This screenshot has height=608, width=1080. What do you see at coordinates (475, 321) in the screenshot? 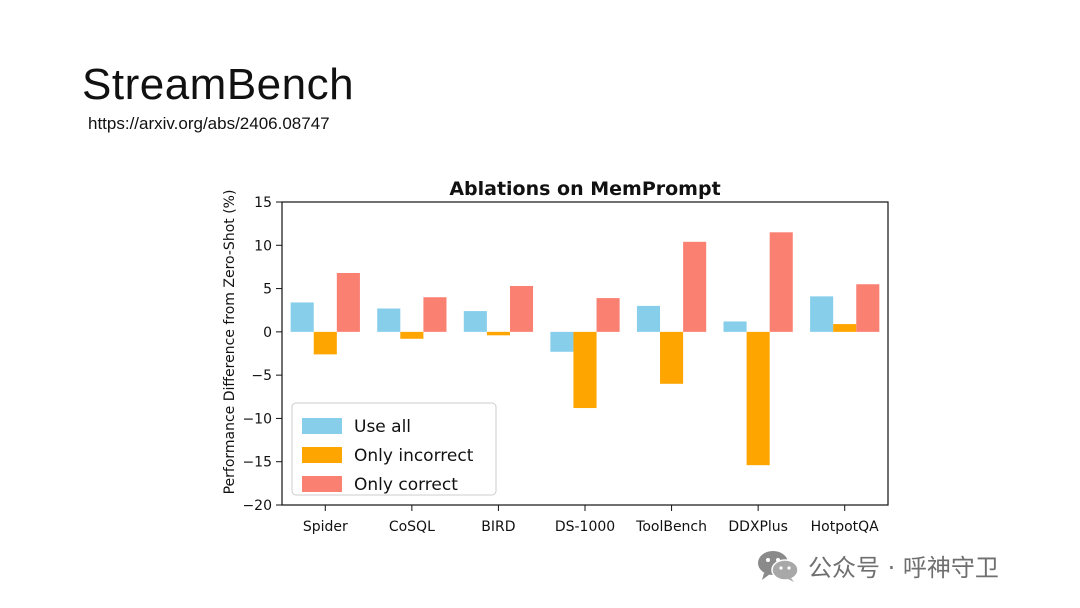
I see `bar-use-all-bird` at bounding box center [475, 321].